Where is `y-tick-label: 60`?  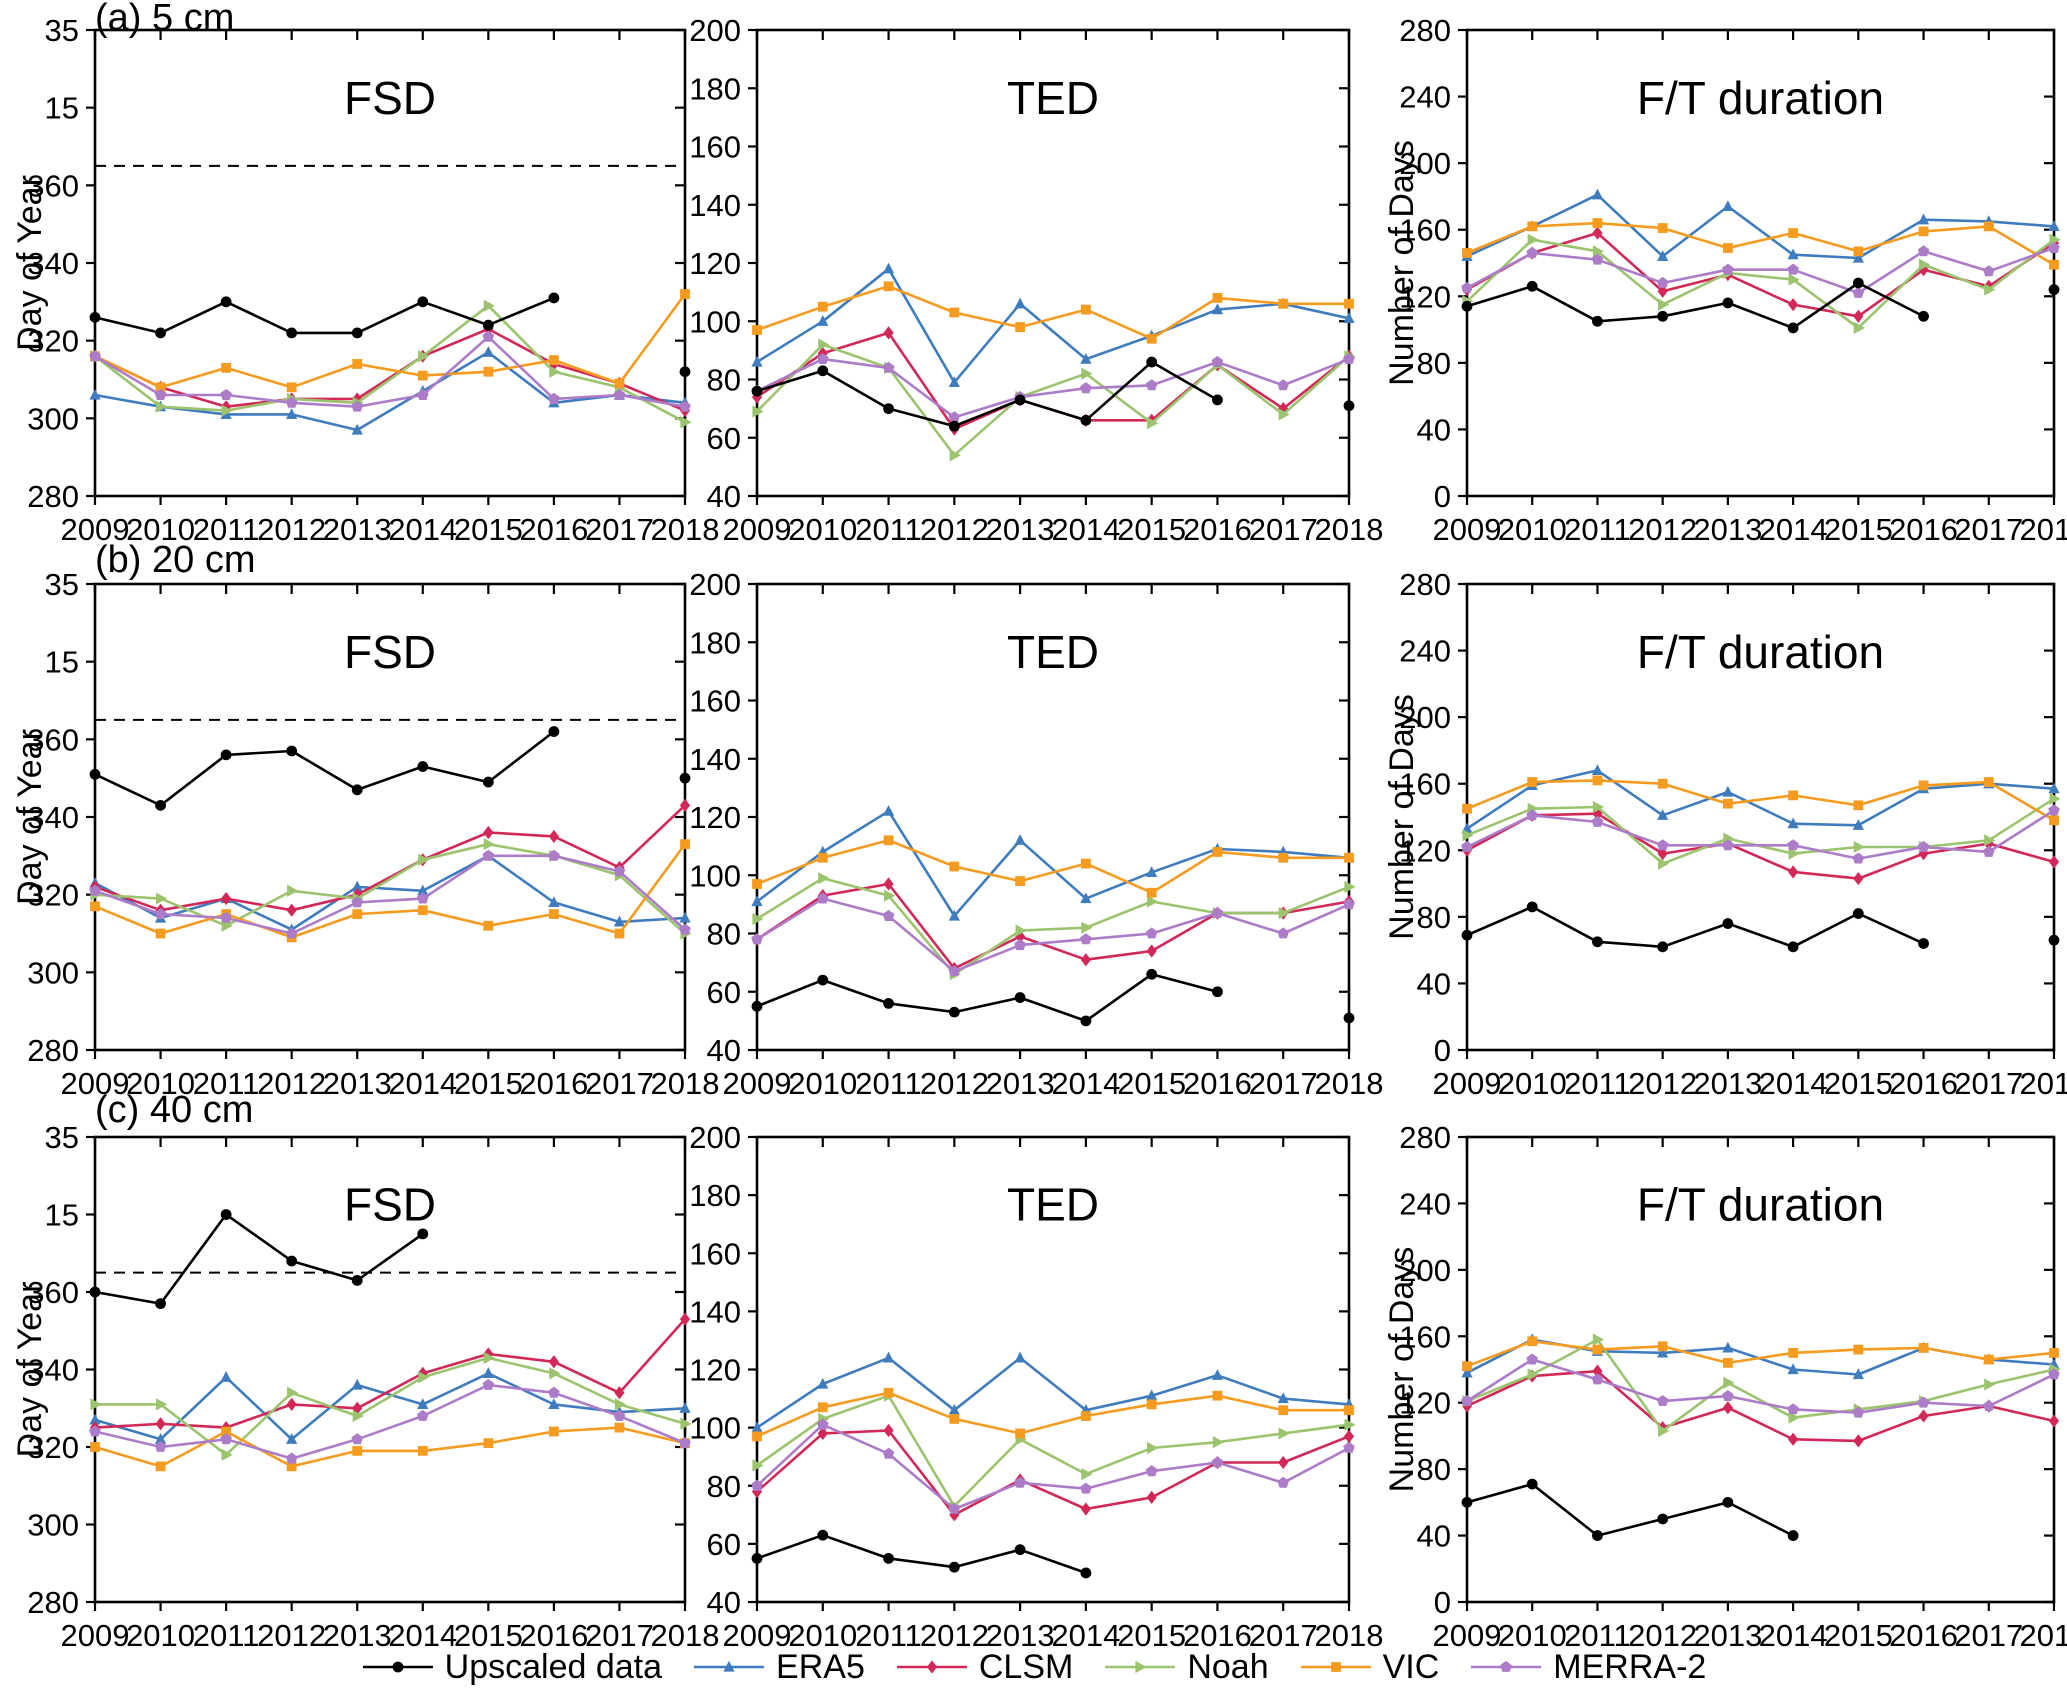
y-tick-label: 60 is located at coordinates (724, 438).